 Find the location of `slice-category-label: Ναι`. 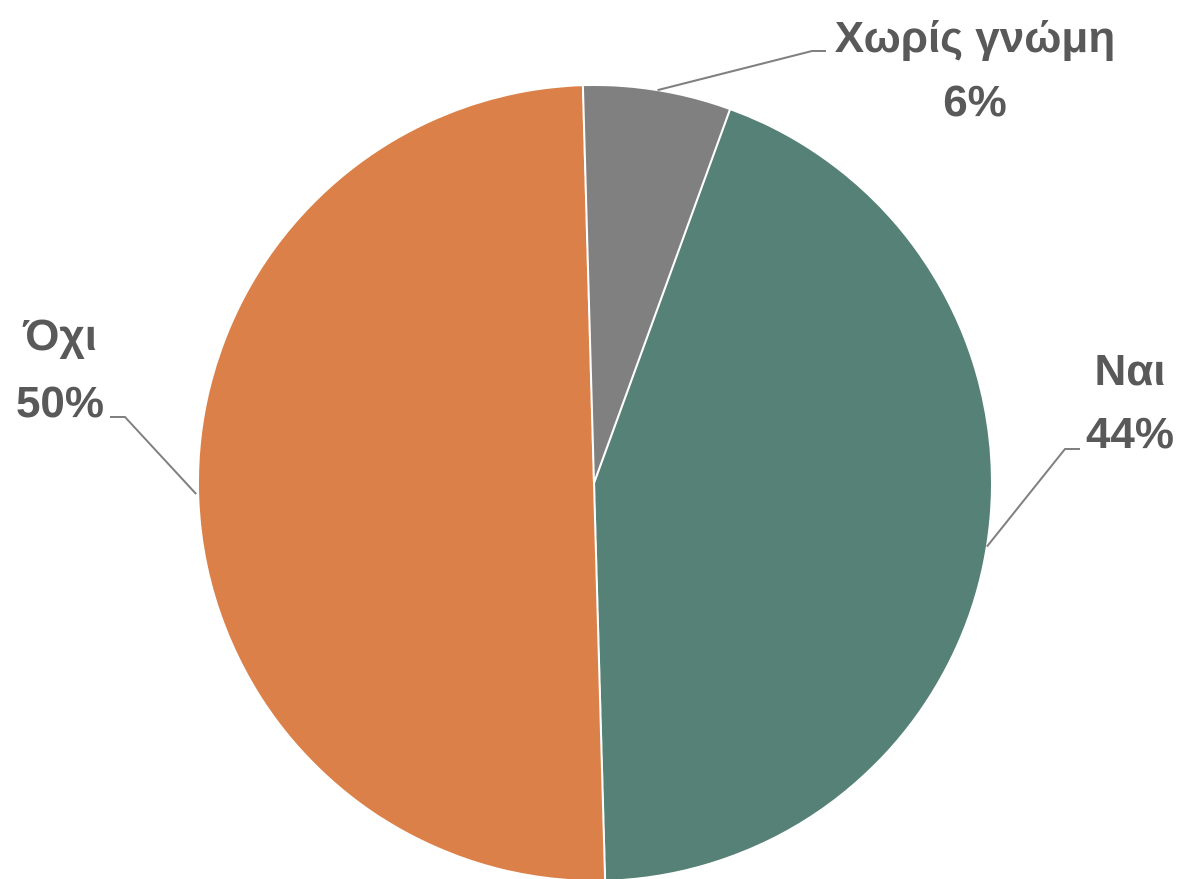

slice-category-label: Ναι is located at coordinates (1129, 370).